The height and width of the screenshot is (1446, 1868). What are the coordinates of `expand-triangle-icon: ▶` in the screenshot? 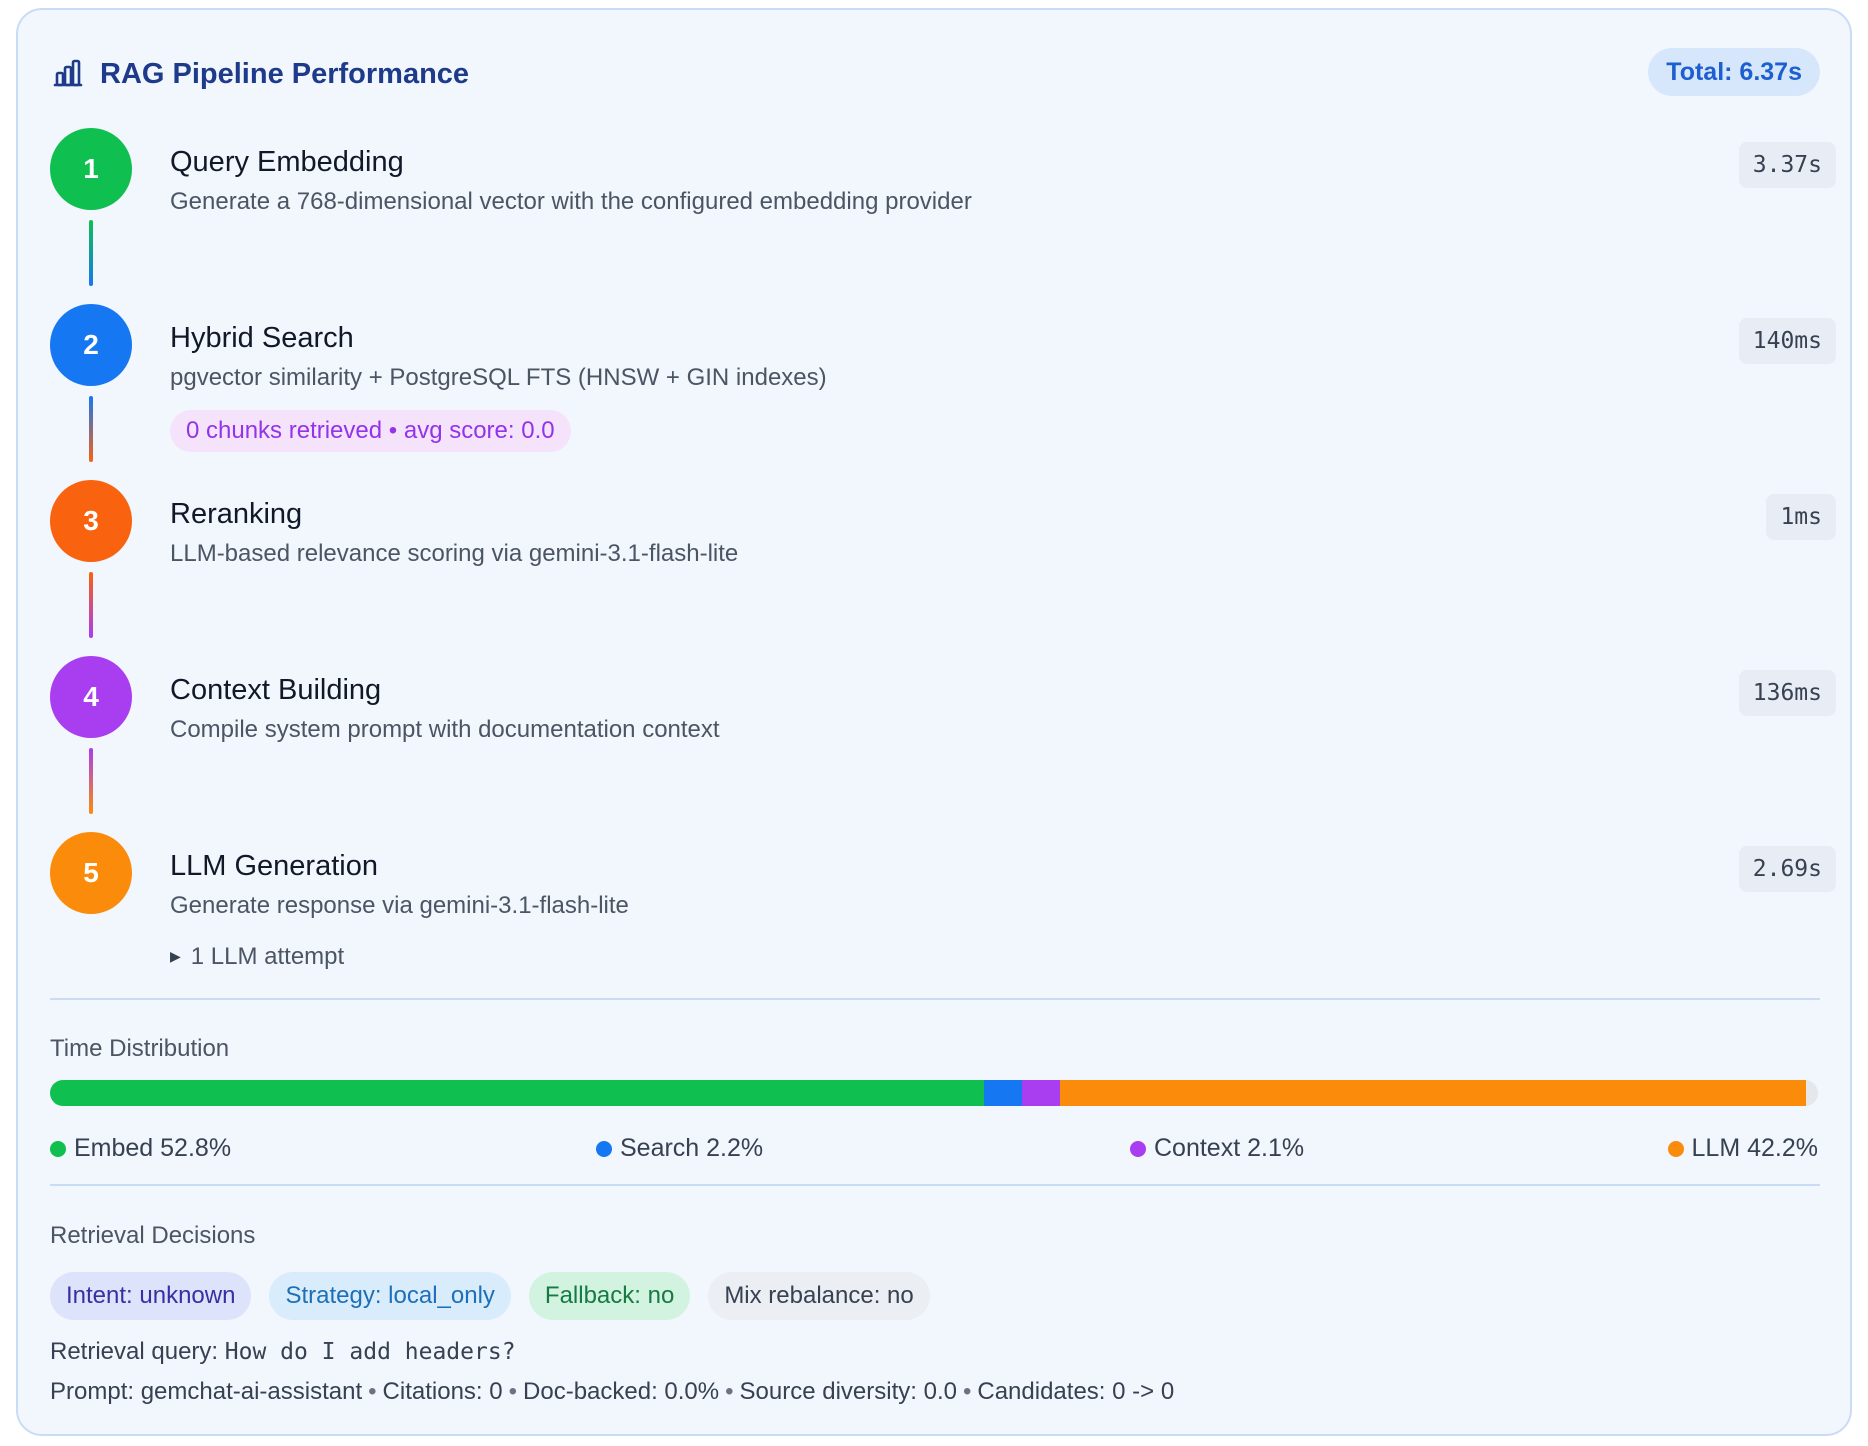 It's located at (175, 956).